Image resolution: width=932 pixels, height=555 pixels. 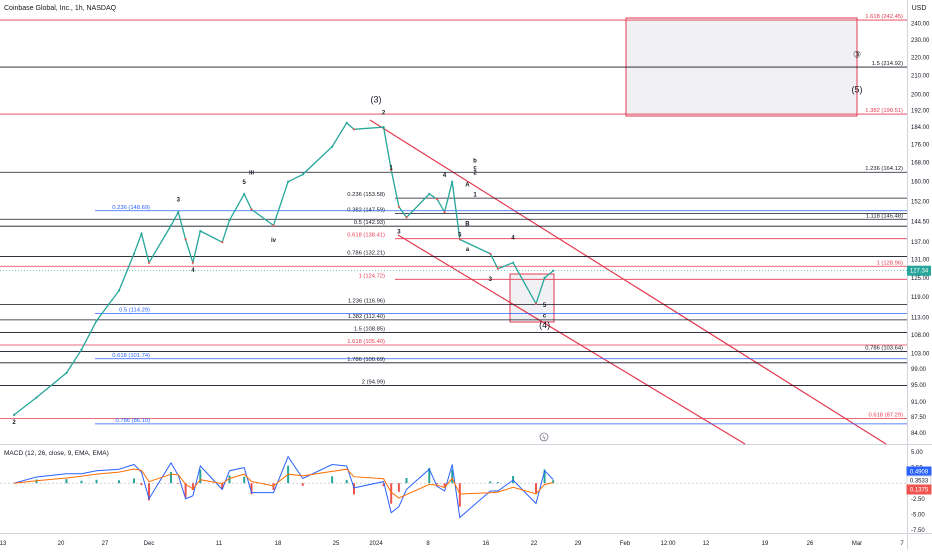 I want to click on chart-title: Coinbase Global, Inc., 1h, NASDAQ, so click(x=60, y=8).